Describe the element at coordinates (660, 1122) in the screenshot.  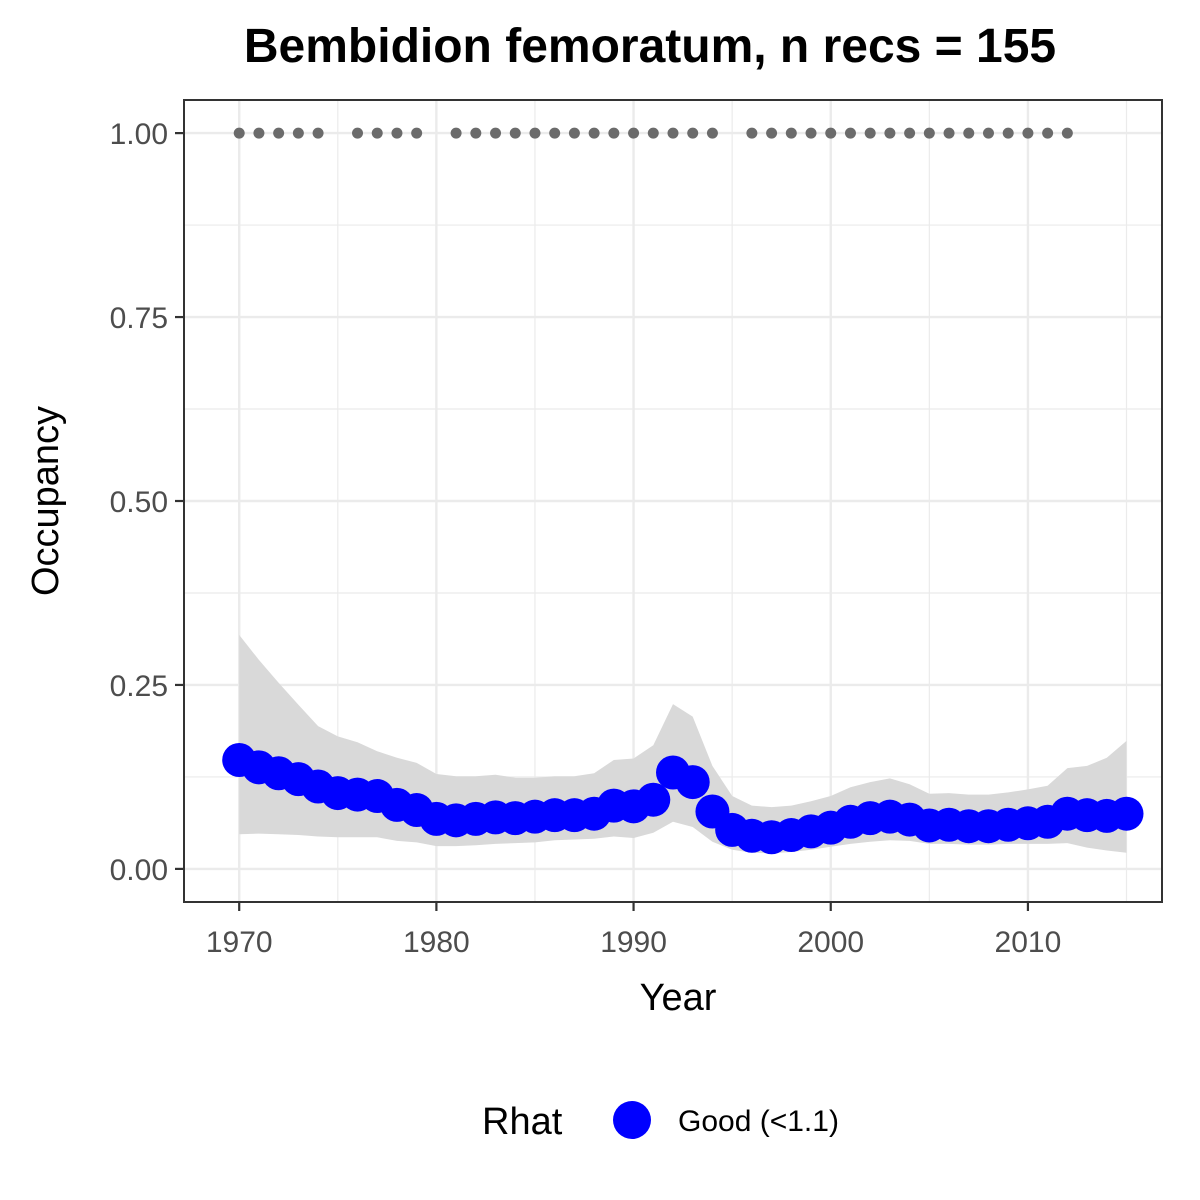
I see `legend: Rhat Good (<1.1)` at that location.